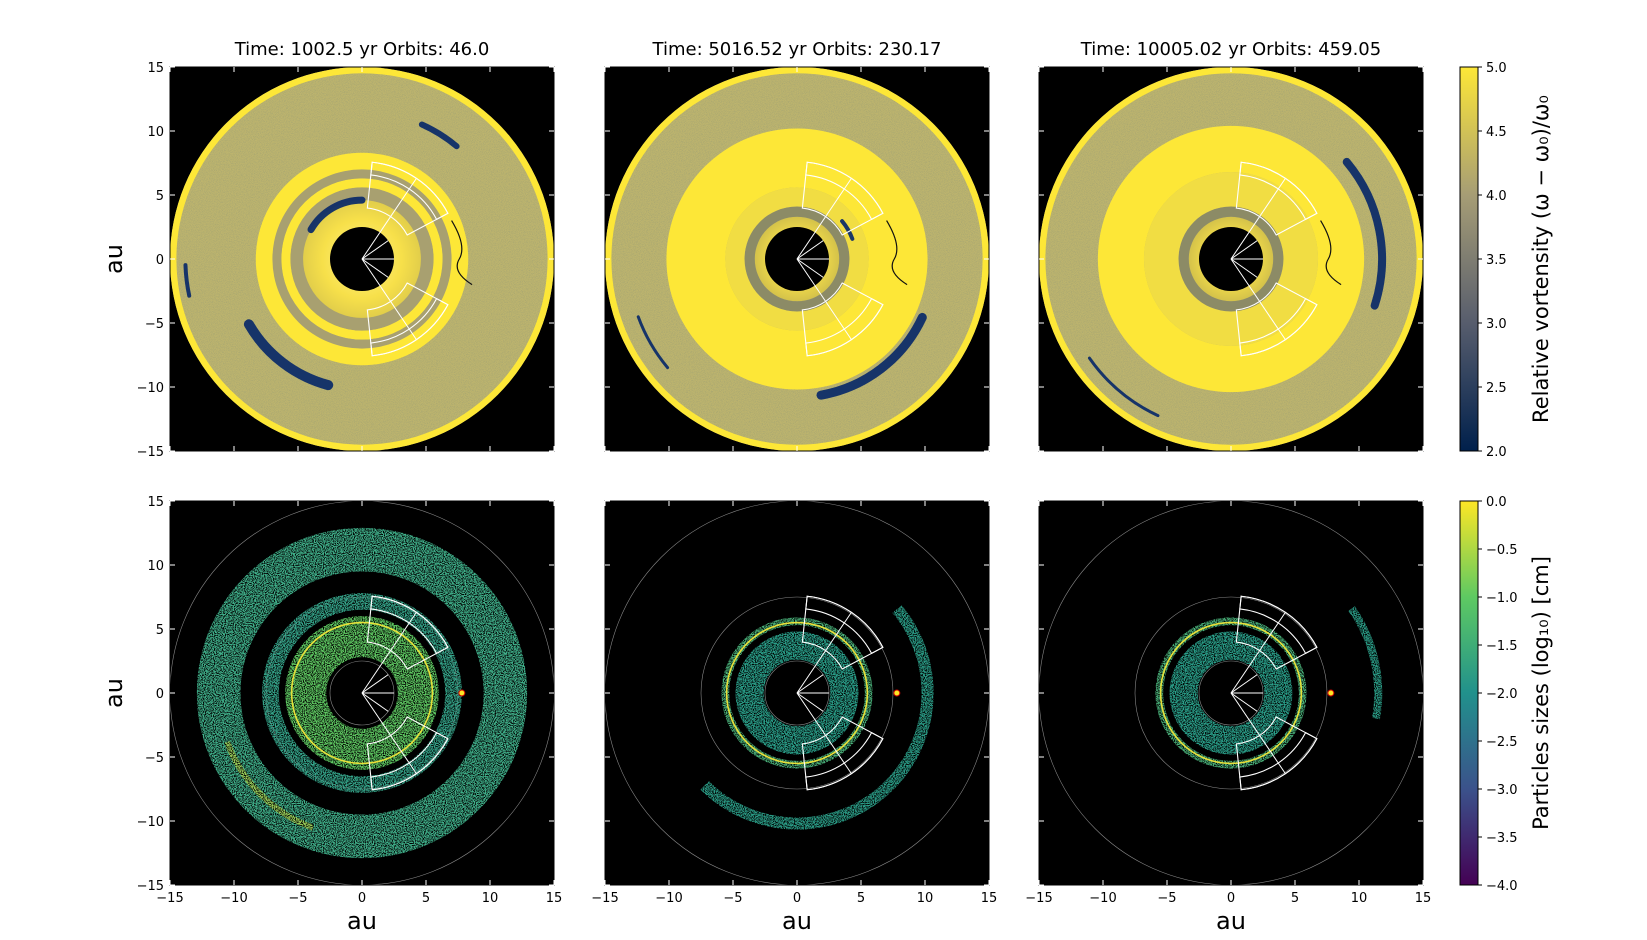 The height and width of the screenshot is (940, 1647). What do you see at coordinates (1230, 49) in the screenshot?
I see `panel-title: Time: 10005.02 yr Orbits: 459.05` at bounding box center [1230, 49].